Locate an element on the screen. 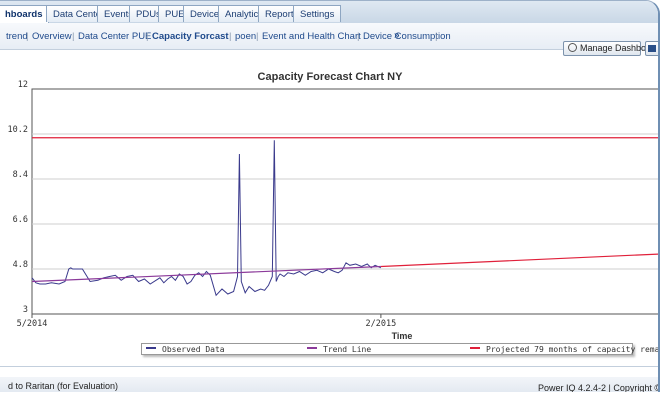 The height and width of the screenshot is (396, 665). view-button: Vi is located at coordinates (652, 48).